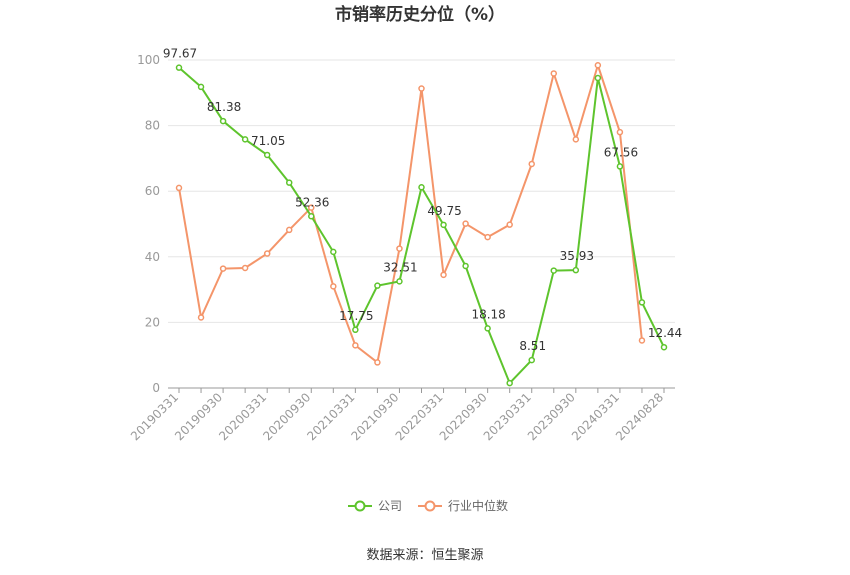  What do you see at coordinates (577, 256) in the screenshot?
I see `data-label: 35.93` at bounding box center [577, 256].